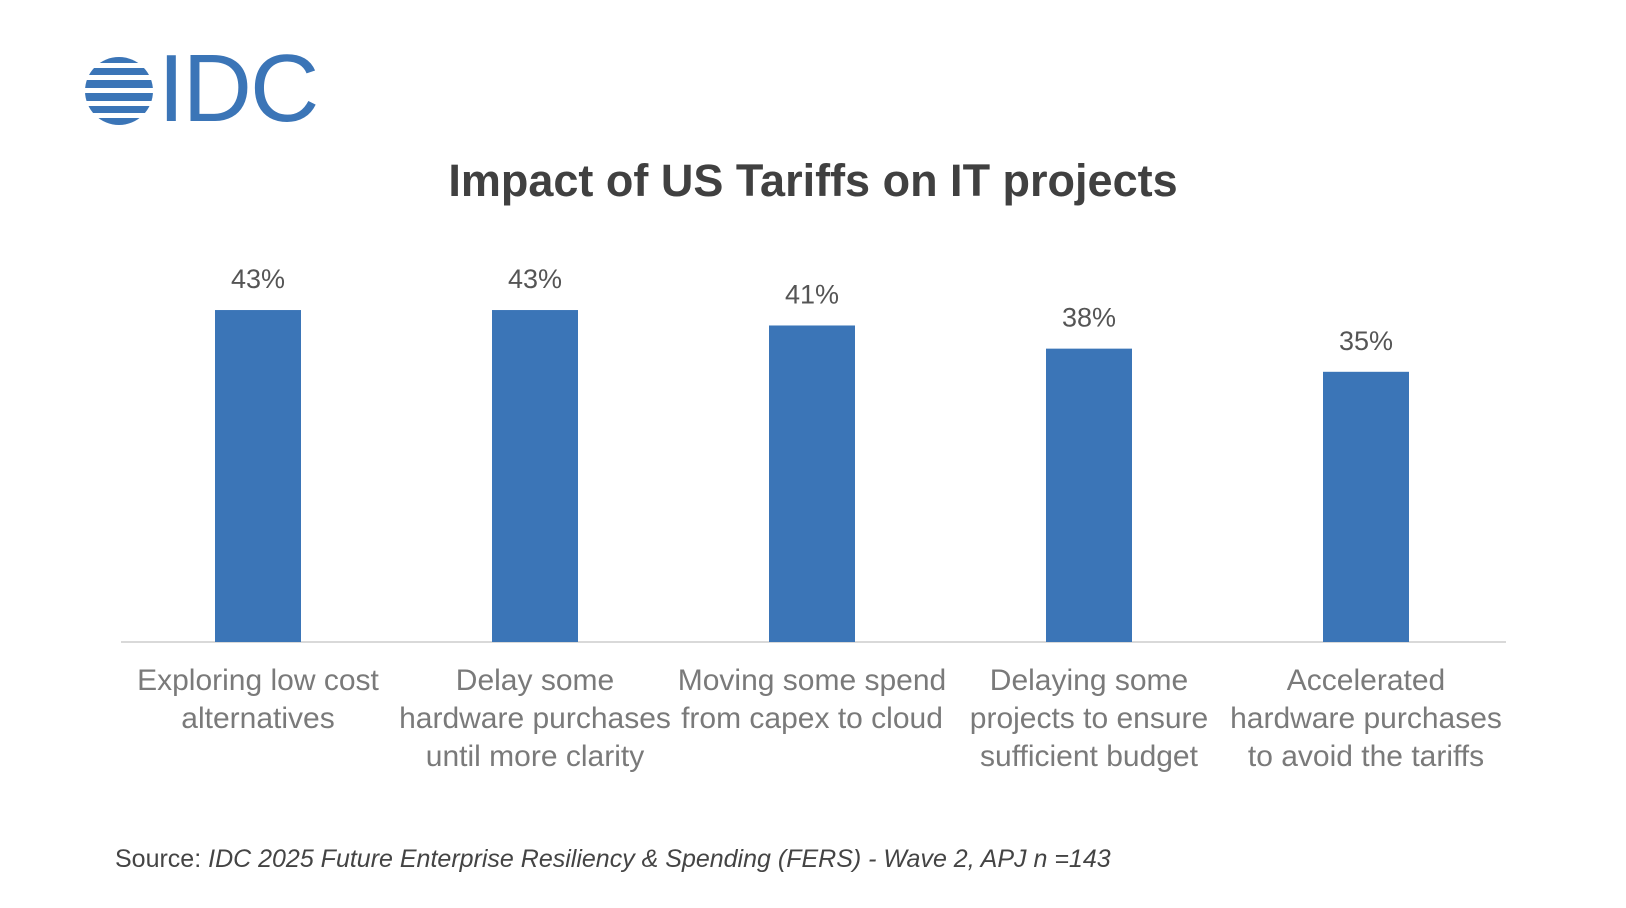  What do you see at coordinates (812, 699) in the screenshot?
I see `x-tick-label: Moving some spend from capex to cloud` at bounding box center [812, 699].